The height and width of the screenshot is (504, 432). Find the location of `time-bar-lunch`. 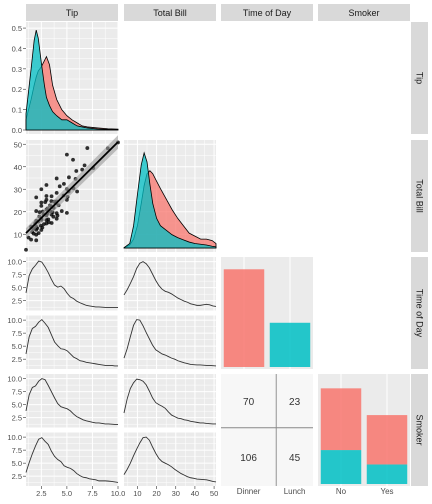

time-bar-lunch is located at coordinates (290, 344).